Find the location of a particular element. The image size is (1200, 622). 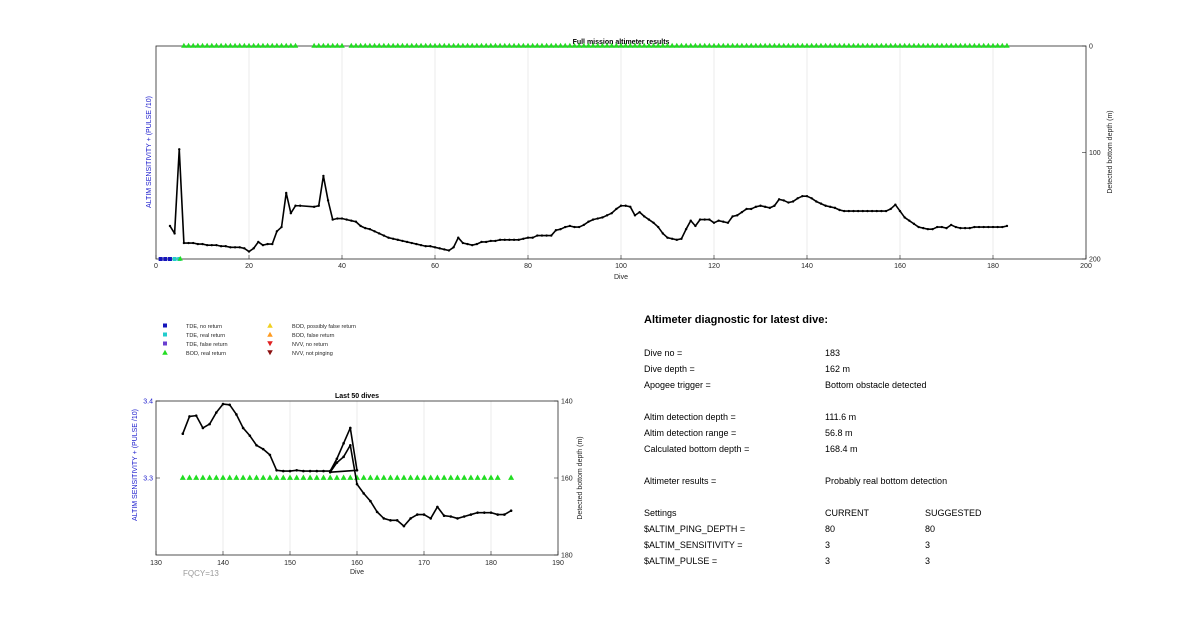

left-y-tick-label: 3.3 is located at coordinates (148, 479).